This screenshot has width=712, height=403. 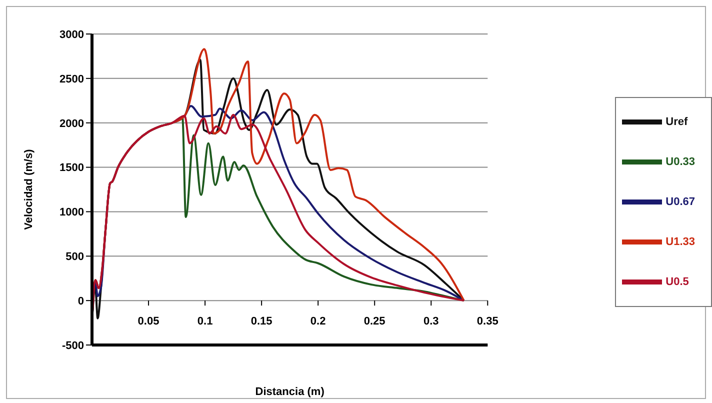 What do you see at coordinates (72, 124) in the screenshot?
I see `y-tick-label: 2000` at bounding box center [72, 124].